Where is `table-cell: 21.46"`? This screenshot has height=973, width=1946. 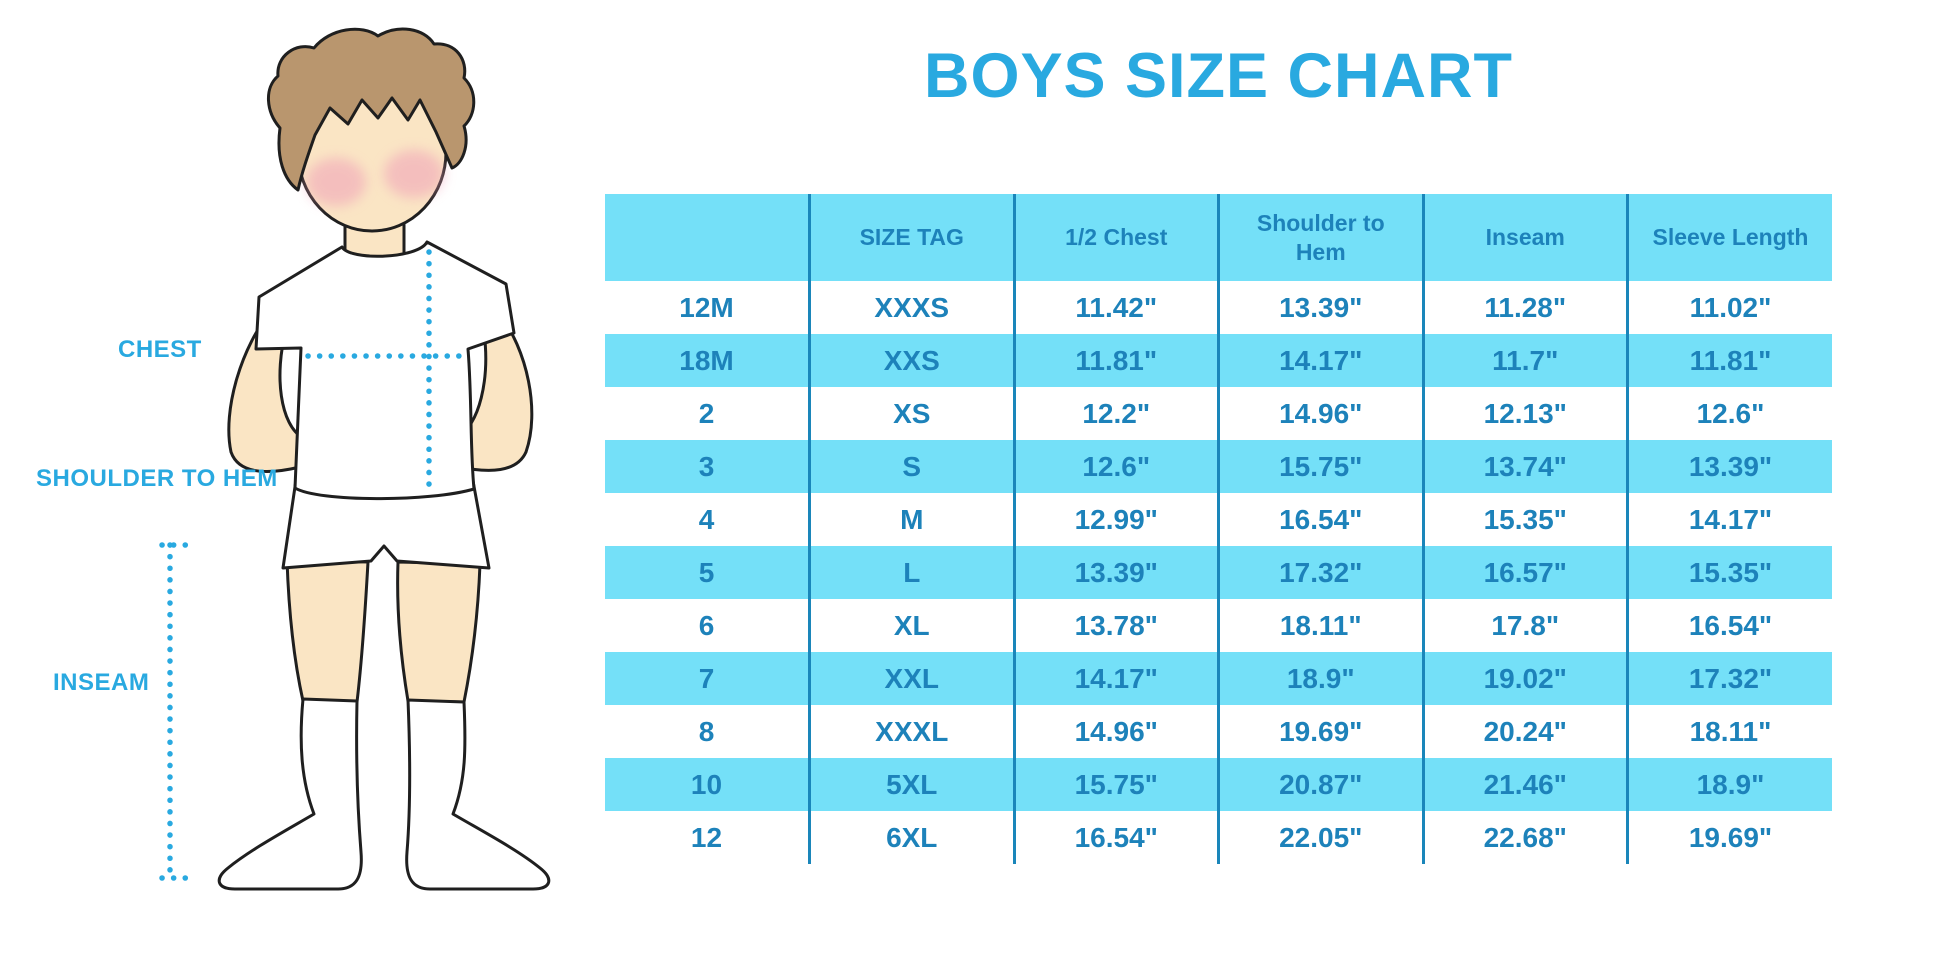
table-cell: 21.46" is located at coordinates (1524, 784).